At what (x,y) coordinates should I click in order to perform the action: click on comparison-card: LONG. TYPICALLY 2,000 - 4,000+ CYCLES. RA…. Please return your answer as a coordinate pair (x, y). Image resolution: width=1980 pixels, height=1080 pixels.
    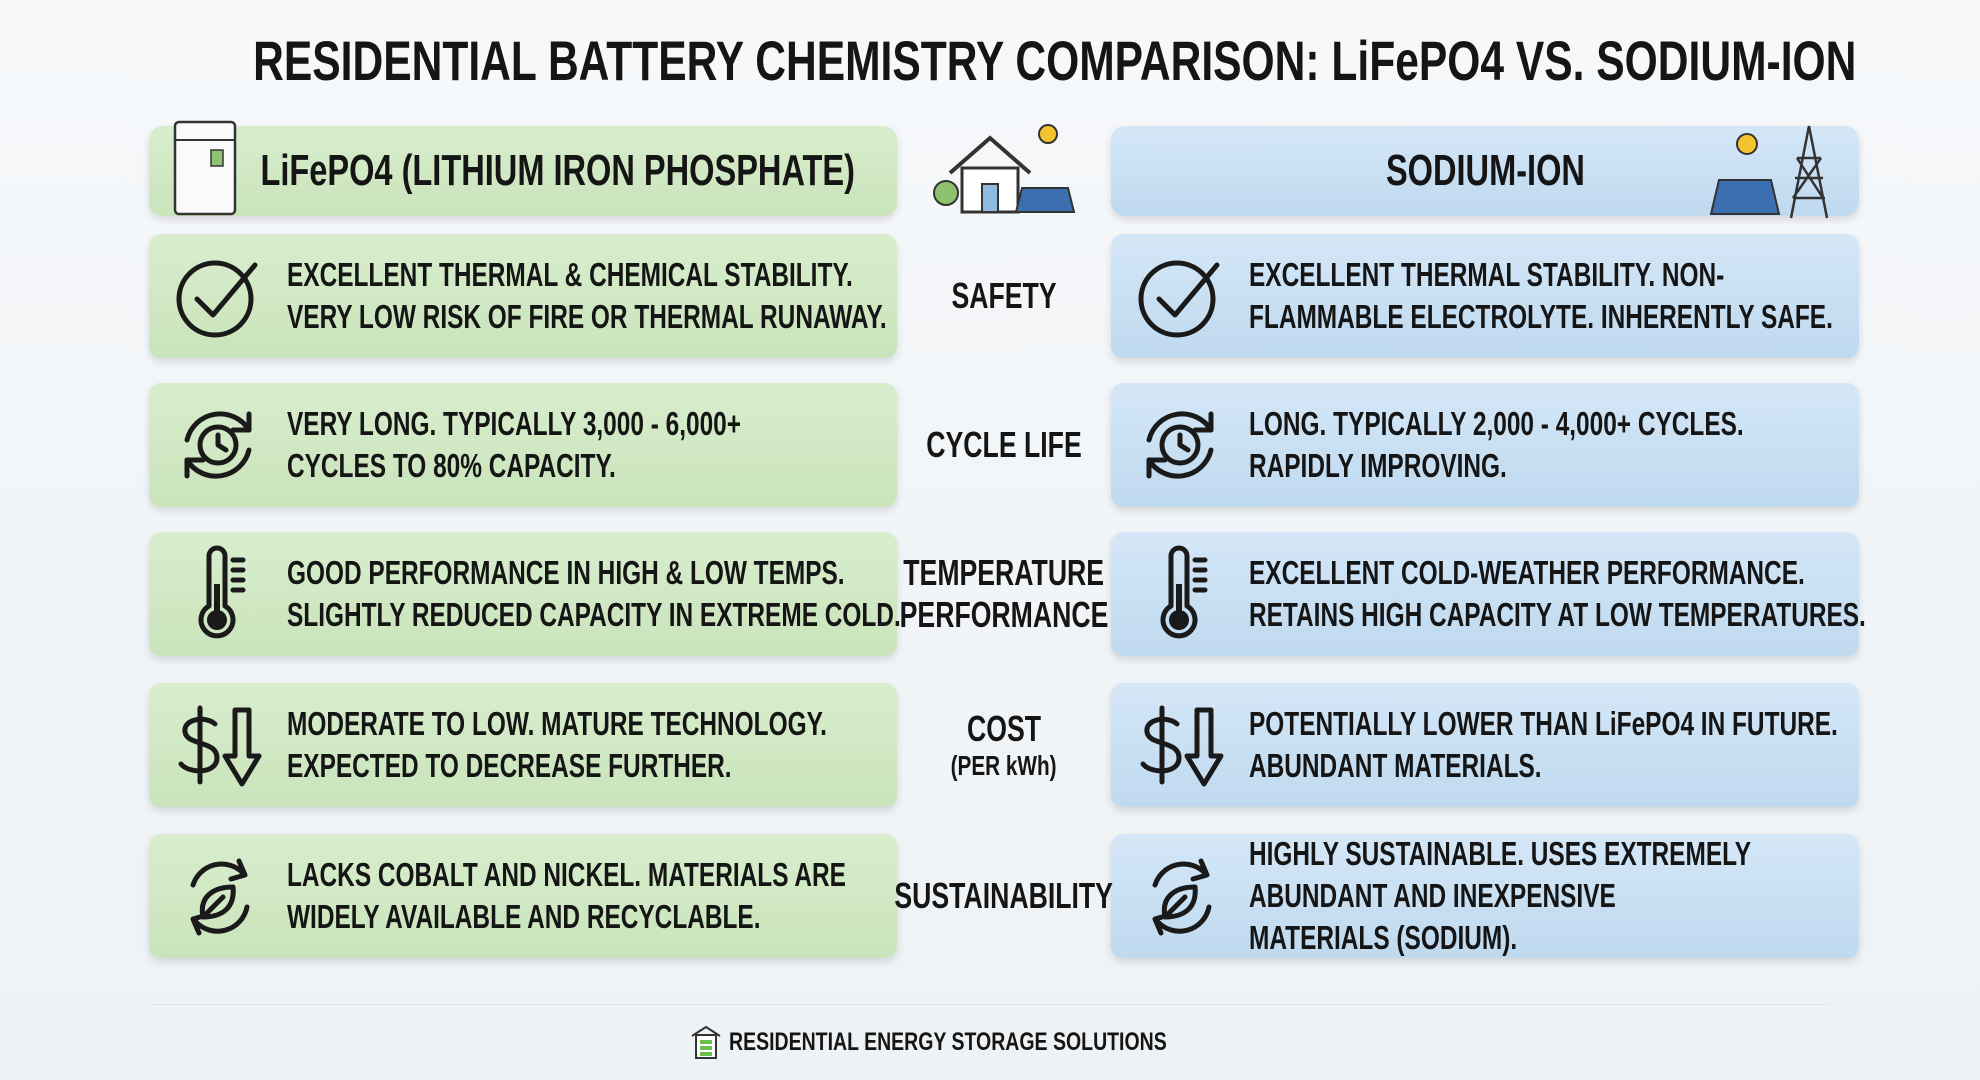
    Looking at the image, I should click on (1485, 445).